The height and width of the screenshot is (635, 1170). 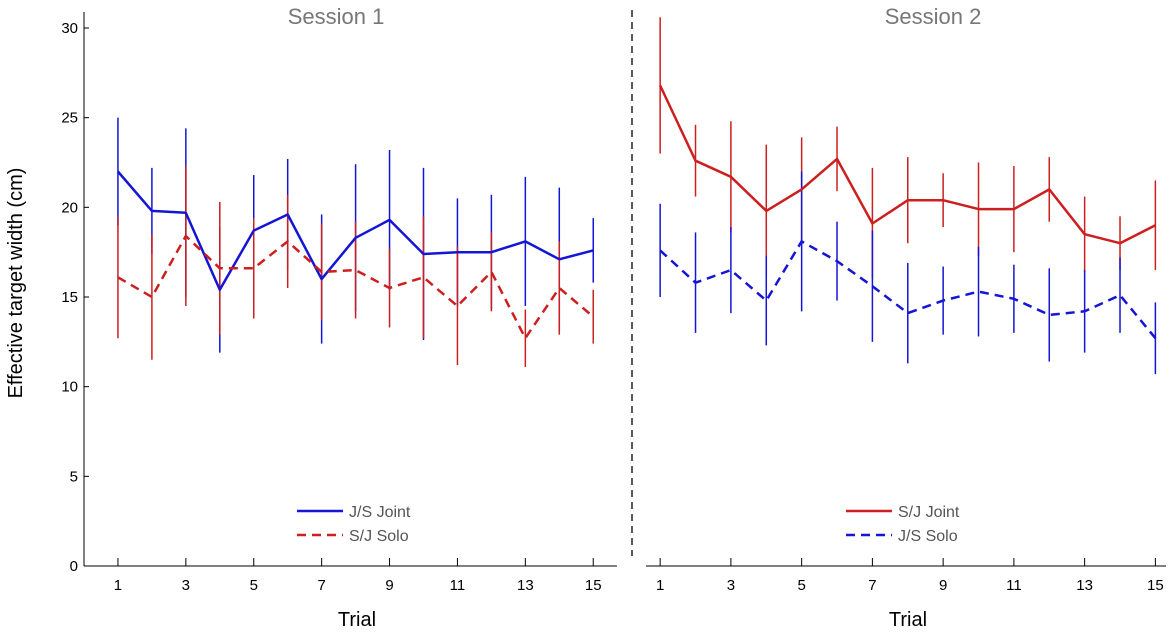 I want to click on legend-label-js-solo: J/S Solo, so click(x=928, y=536).